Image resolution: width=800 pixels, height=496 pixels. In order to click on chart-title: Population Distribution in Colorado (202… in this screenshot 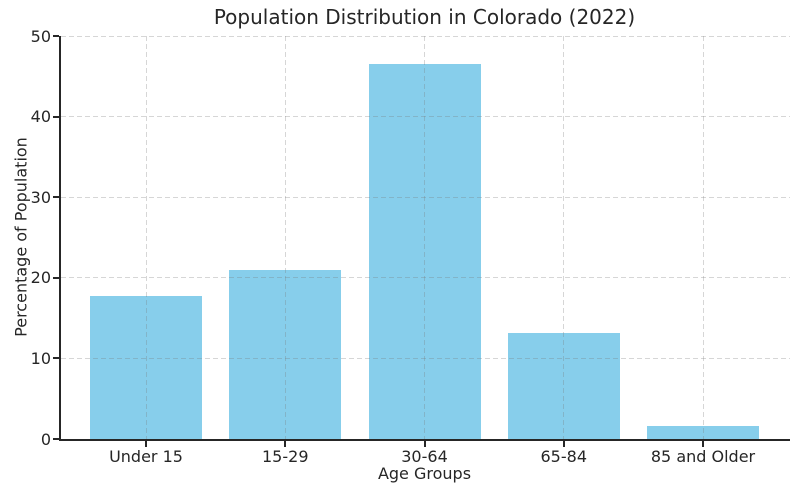, I will do `click(424, 17)`.